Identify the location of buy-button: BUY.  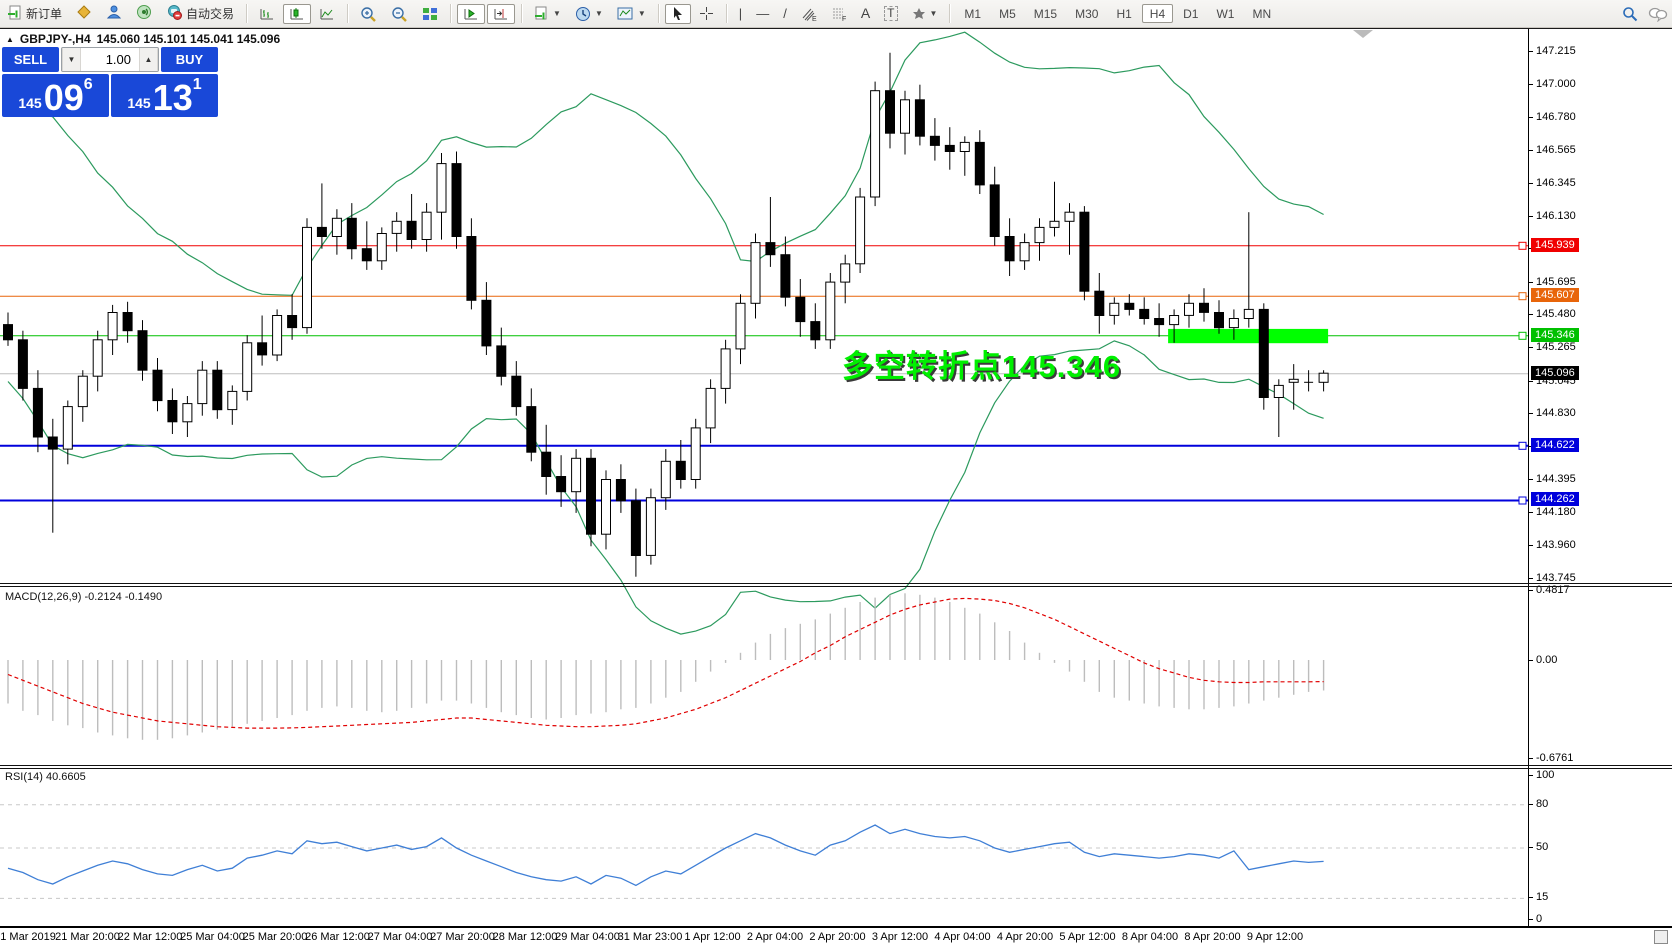
(189, 59).